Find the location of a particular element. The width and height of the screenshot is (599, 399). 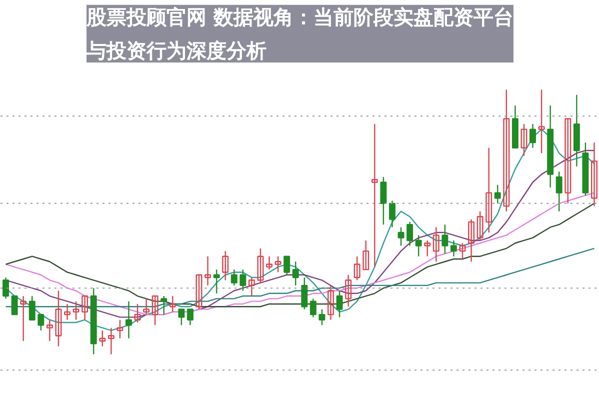

chart-title: 股票投顾官网 数据视角：当前阶段实盘配资平台与投资行为深度分析 is located at coordinates (300, 33).